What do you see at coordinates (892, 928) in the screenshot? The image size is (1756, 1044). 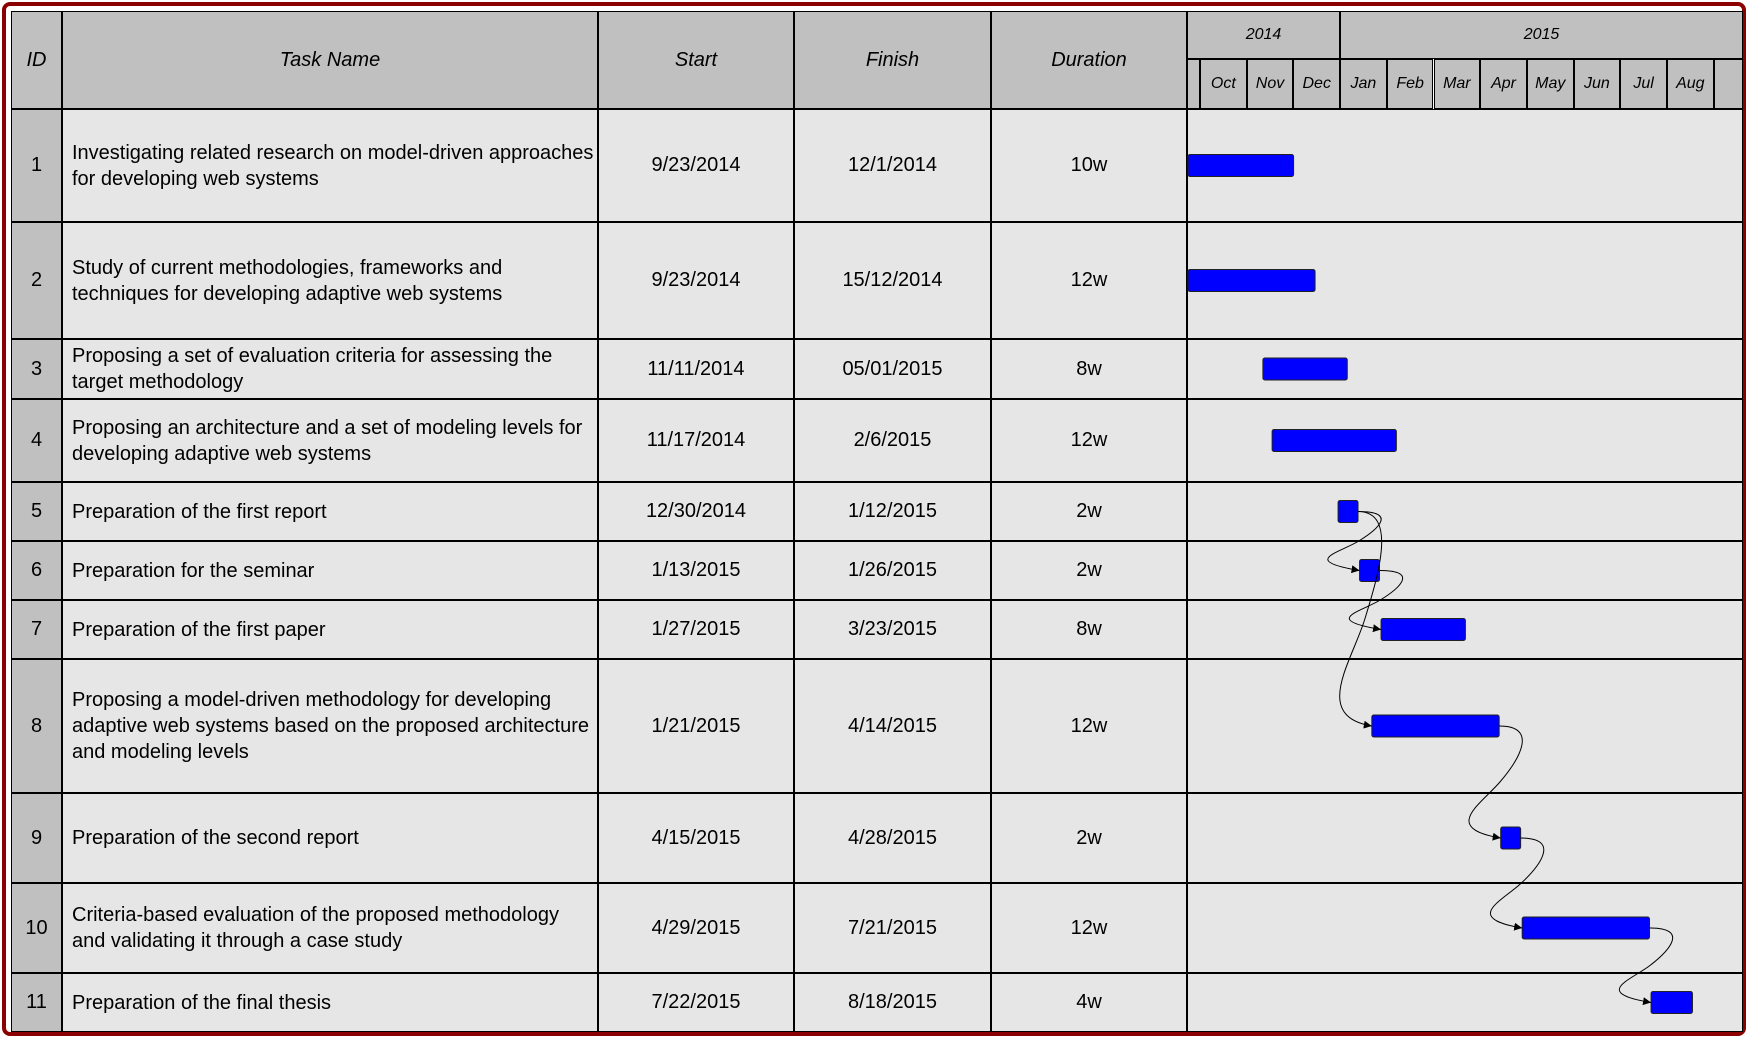 I see `task-finish: 7/21/2015` at bounding box center [892, 928].